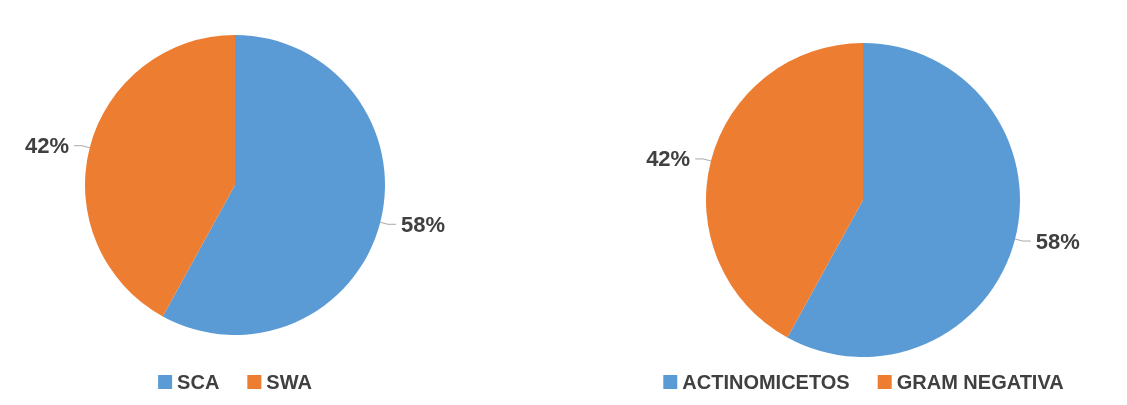 The height and width of the screenshot is (405, 1127). What do you see at coordinates (289, 382) in the screenshot?
I see `legend-label: SWA` at bounding box center [289, 382].